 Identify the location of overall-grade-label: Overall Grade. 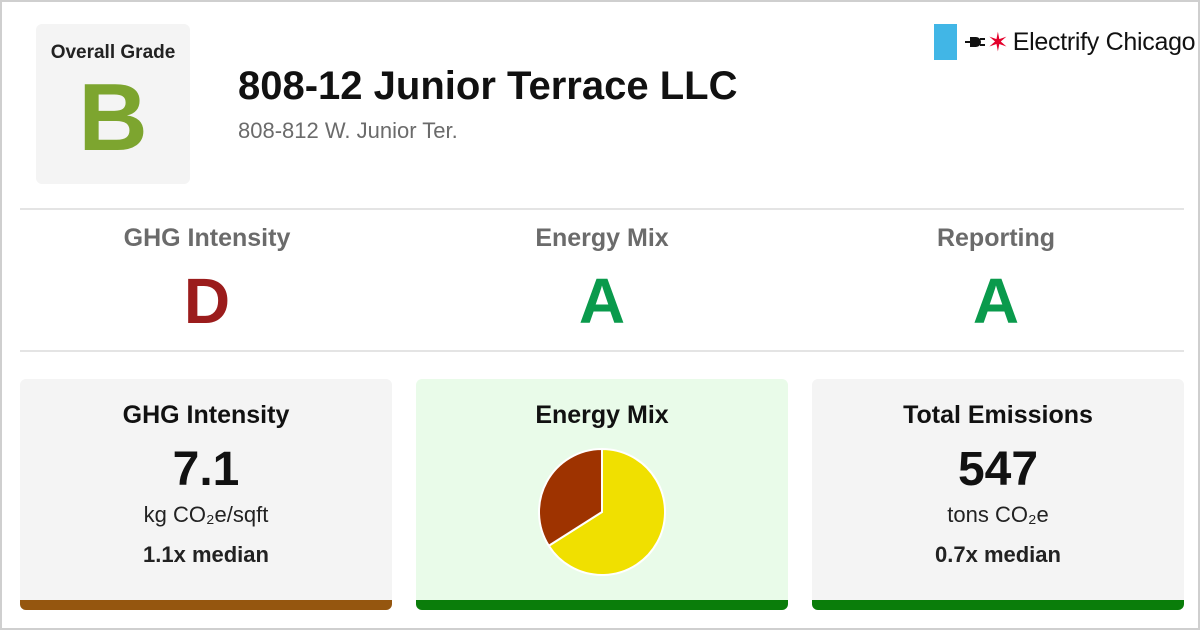
(113, 52).